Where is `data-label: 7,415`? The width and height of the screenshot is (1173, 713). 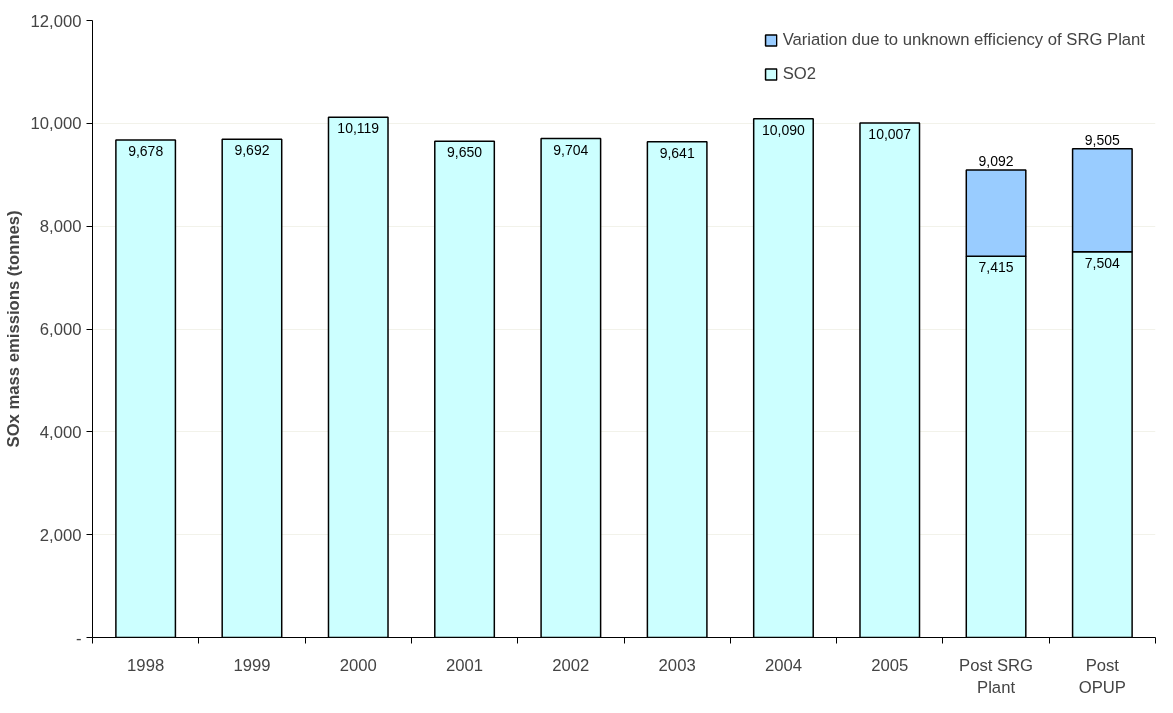
data-label: 7,415 is located at coordinates (996, 267).